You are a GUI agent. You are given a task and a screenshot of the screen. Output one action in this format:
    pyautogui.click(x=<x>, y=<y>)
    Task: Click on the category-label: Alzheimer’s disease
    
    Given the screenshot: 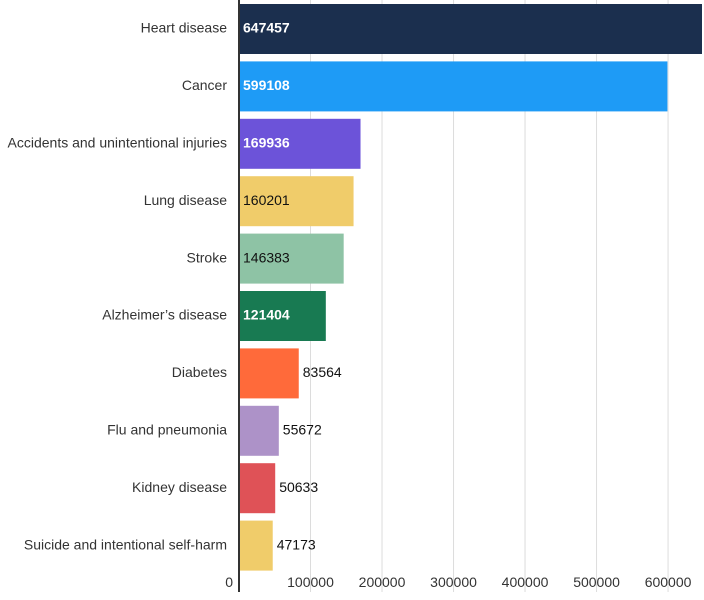 What is the action you would take?
    pyautogui.click(x=164, y=315)
    